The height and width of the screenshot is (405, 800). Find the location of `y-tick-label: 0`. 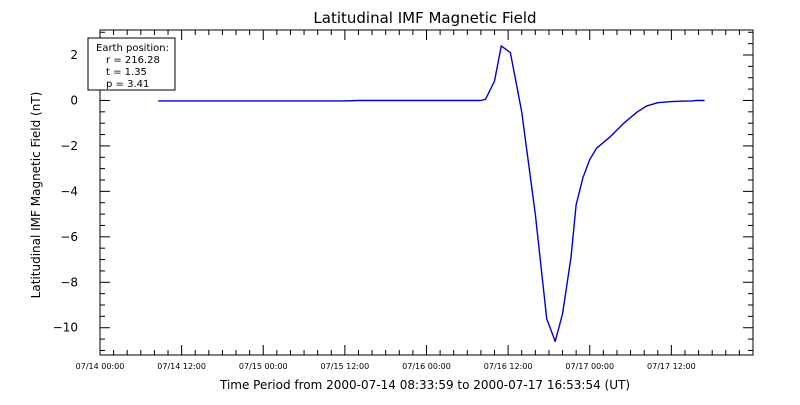

y-tick-label: 0 is located at coordinates (74, 100).